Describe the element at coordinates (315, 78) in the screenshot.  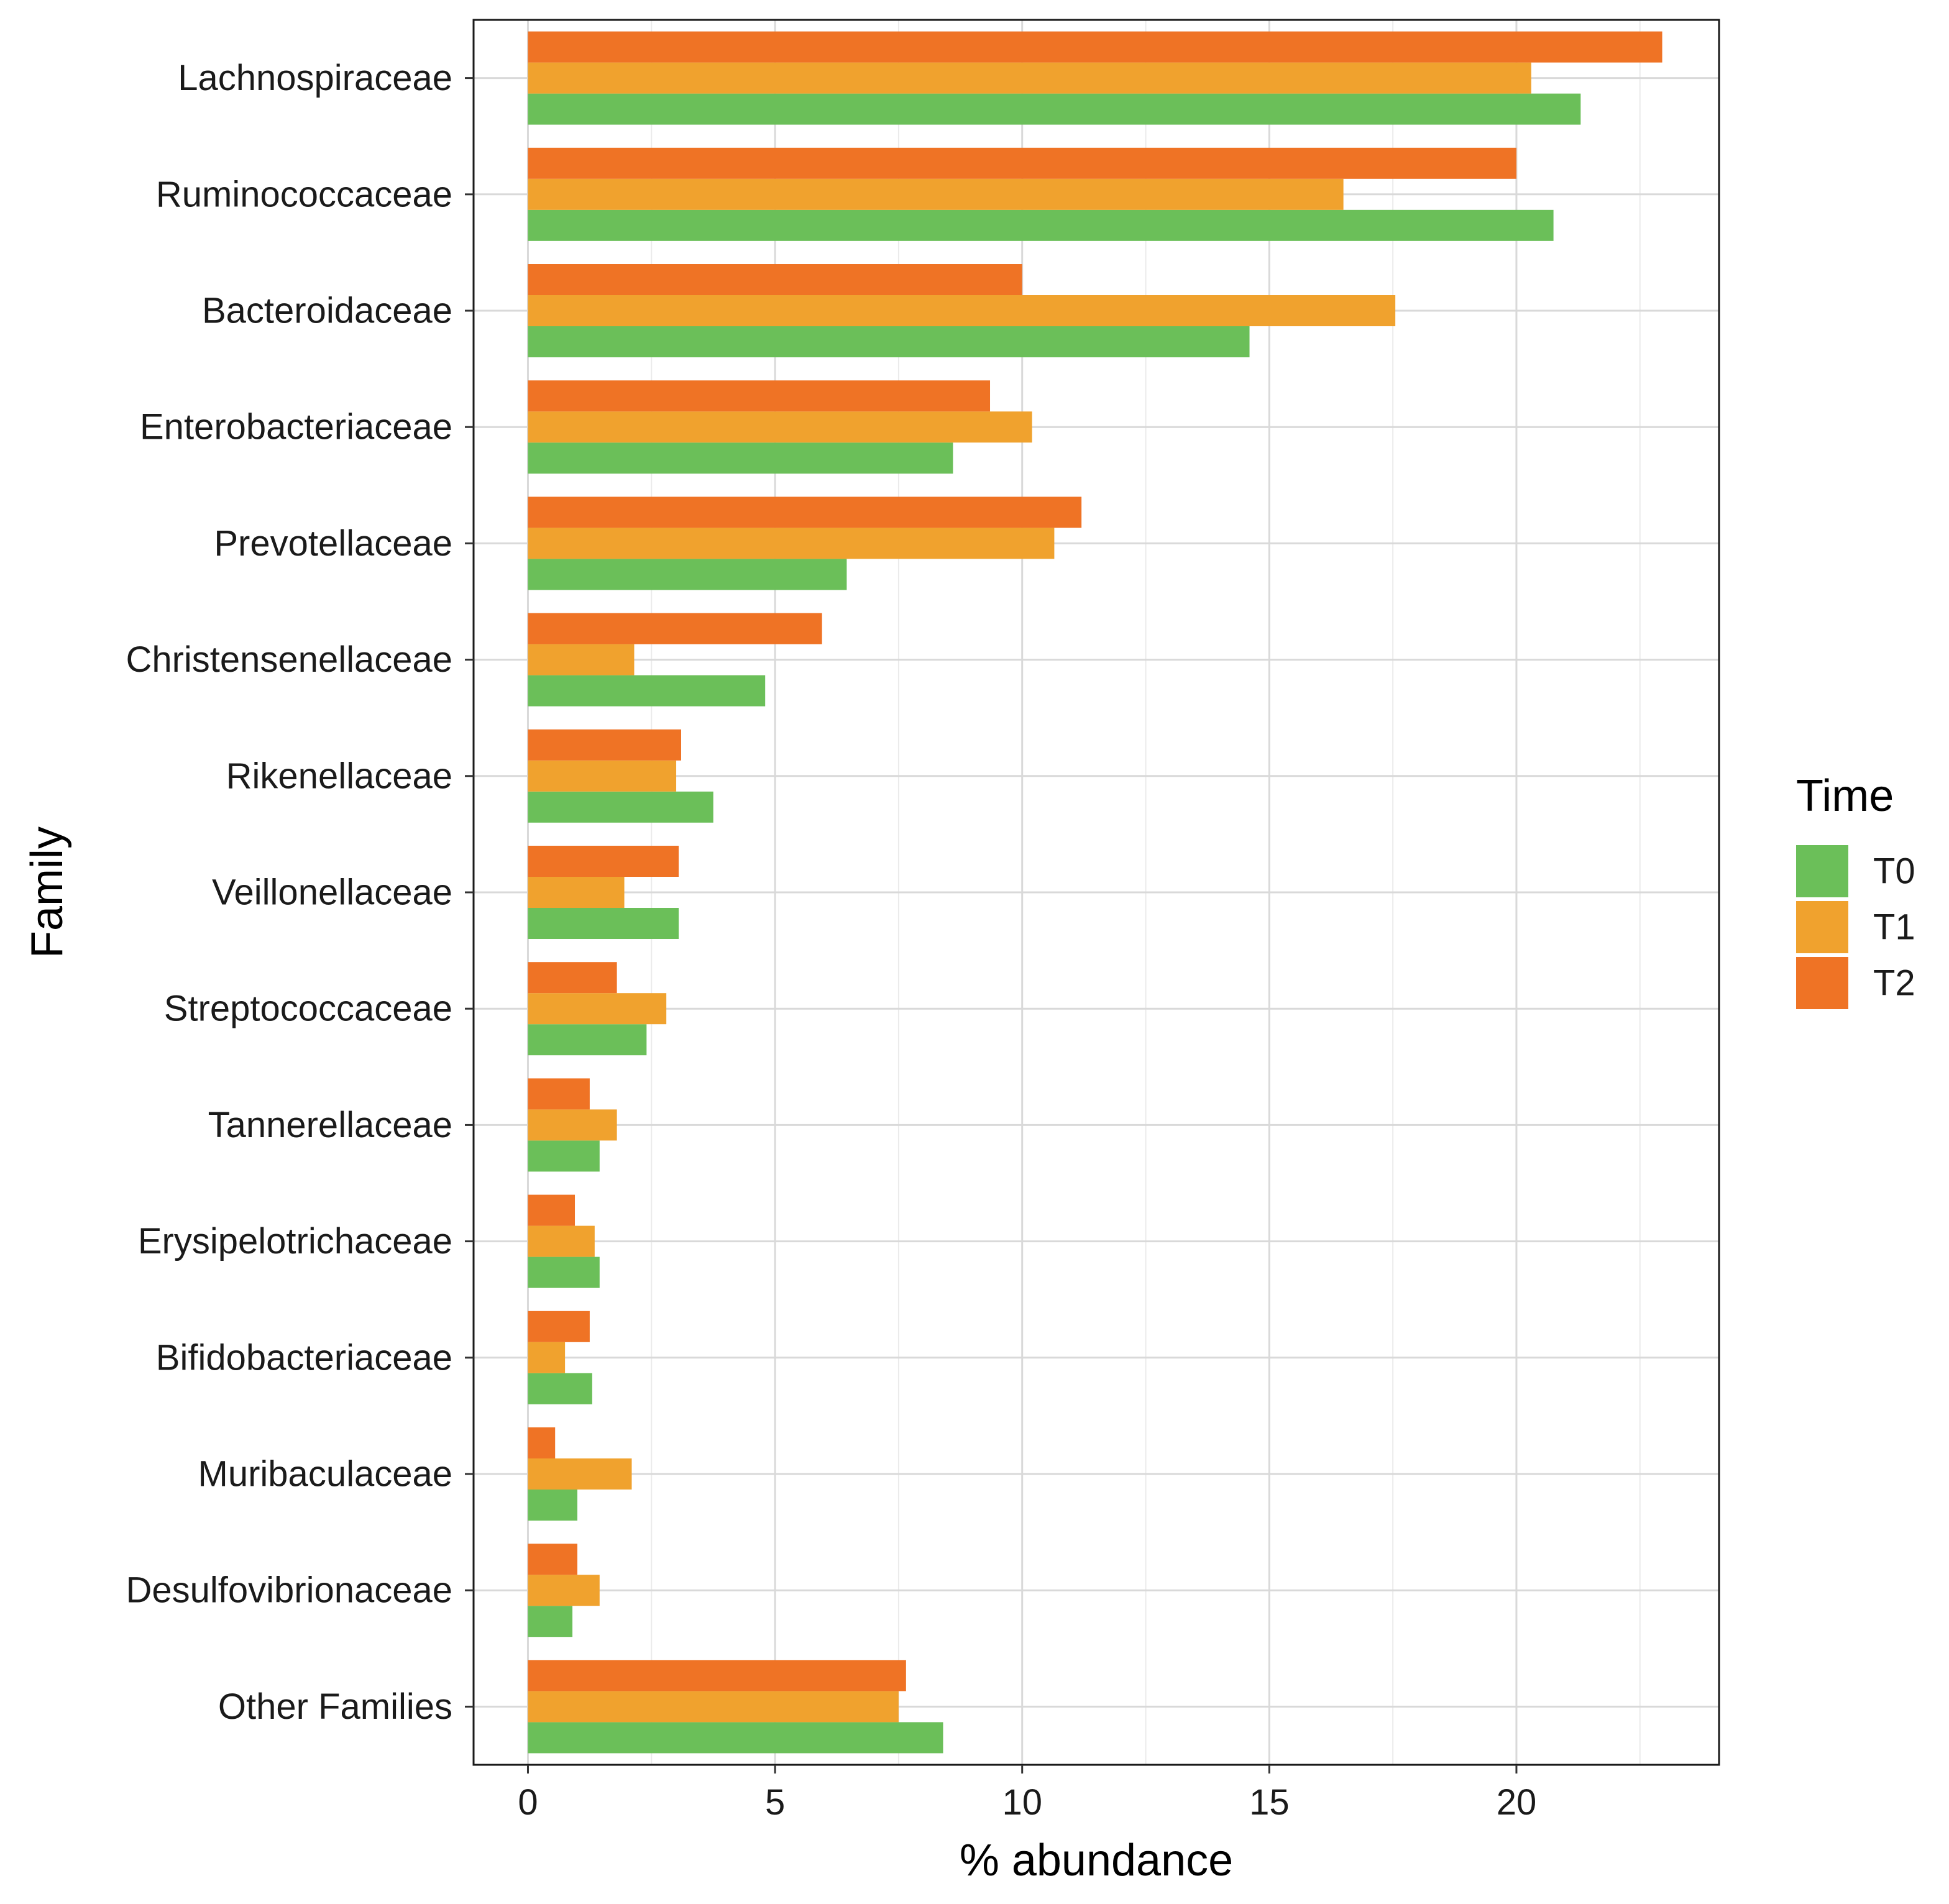
I see `category-label: Lachnospiraceae` at that location.